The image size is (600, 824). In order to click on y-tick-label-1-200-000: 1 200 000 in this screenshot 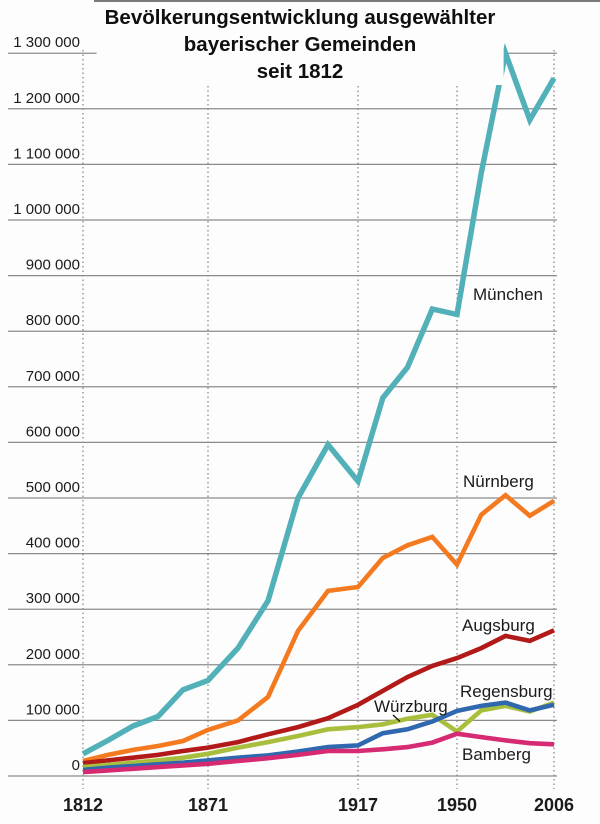, I will do `click(46, 98)`.